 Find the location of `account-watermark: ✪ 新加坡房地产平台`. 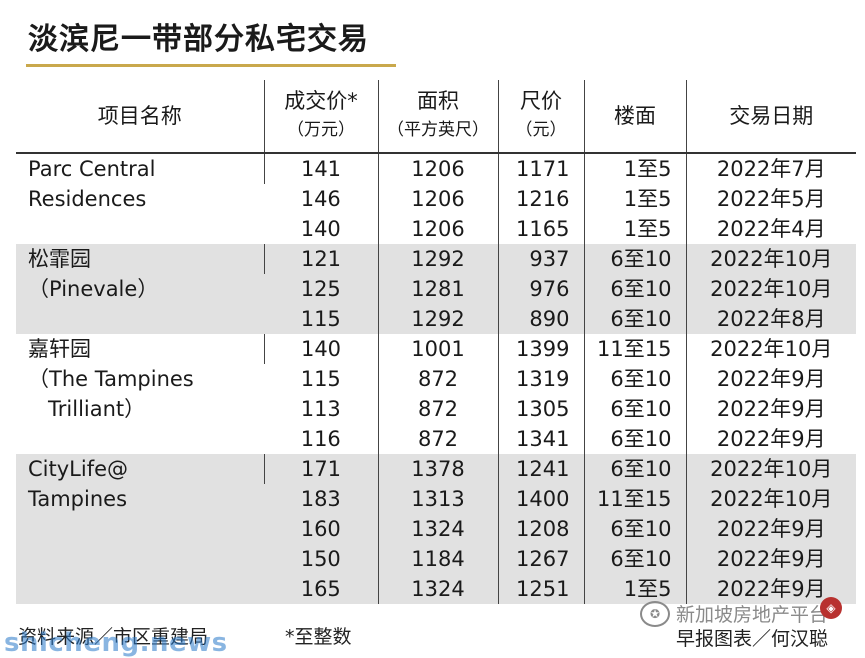

account-watermark: ✪ 新加坡房地产平台 is located at coordinates (734, 613).